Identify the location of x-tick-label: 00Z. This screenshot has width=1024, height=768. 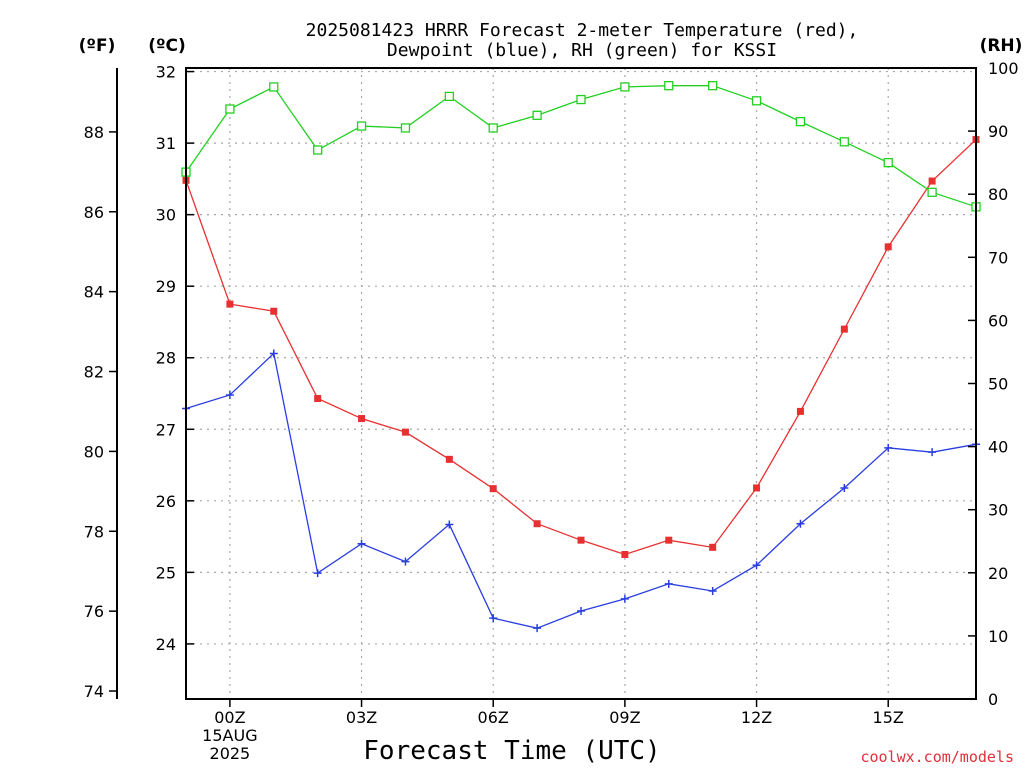
(229, 717).